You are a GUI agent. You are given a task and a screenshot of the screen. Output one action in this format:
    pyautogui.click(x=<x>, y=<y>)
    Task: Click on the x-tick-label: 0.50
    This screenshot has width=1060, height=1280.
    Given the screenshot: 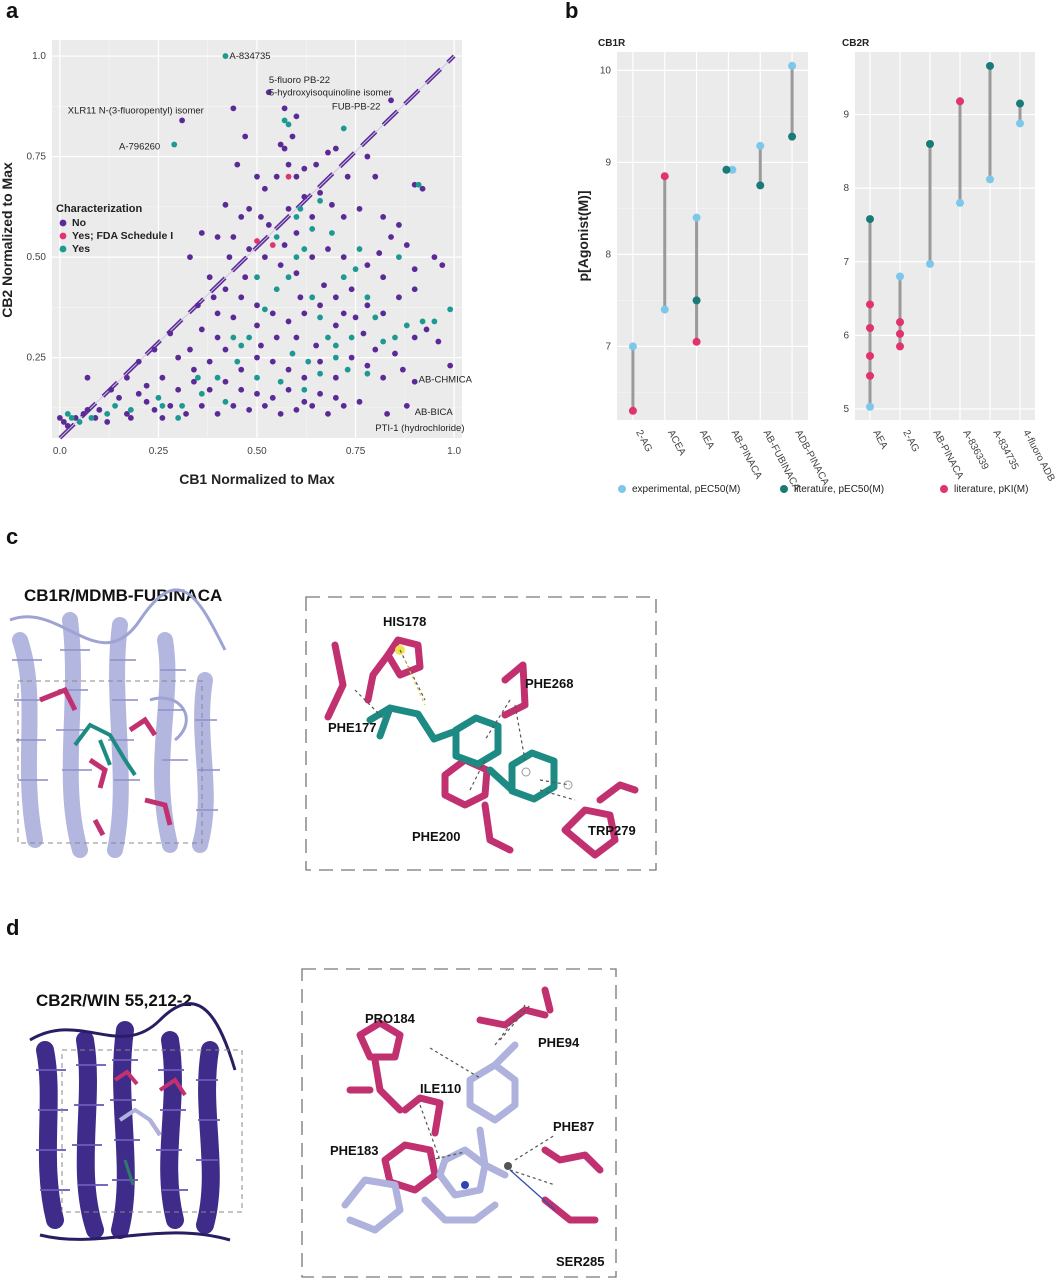 What is the action you would take?
    pyautogui.click(x=257, y=451)
    